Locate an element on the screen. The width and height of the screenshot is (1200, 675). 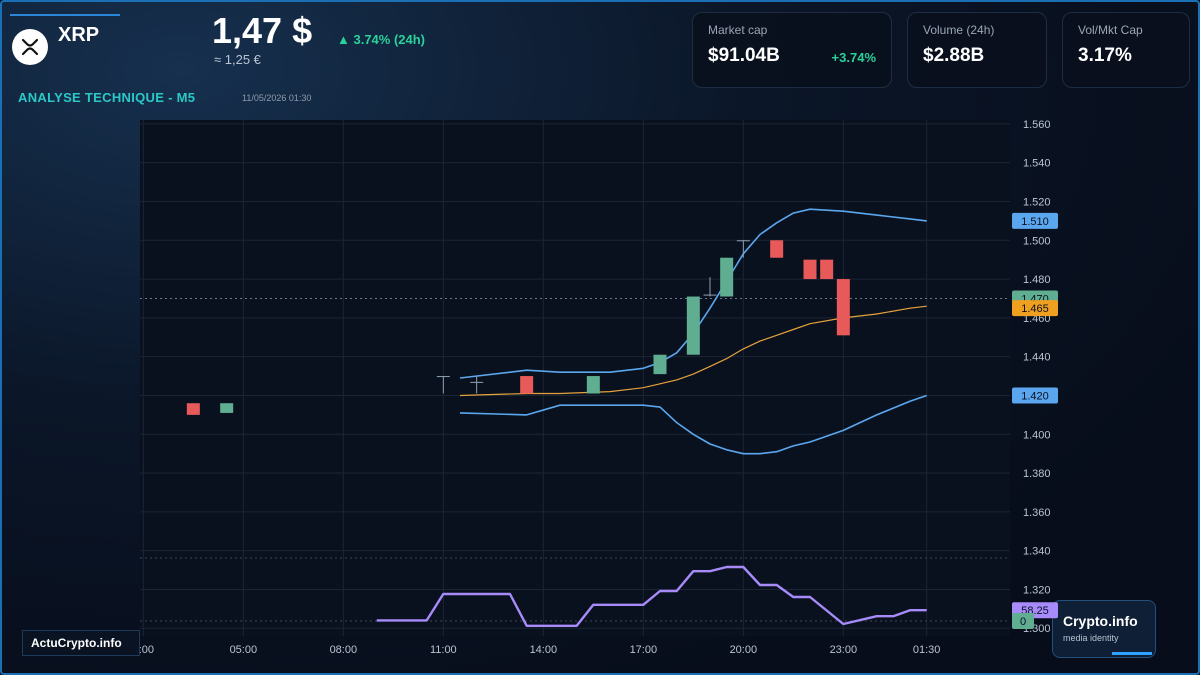
stat-card-vol-mkt-cap: Vol/Mkt Cap 3.17% is located at coordinates (1126, 50).